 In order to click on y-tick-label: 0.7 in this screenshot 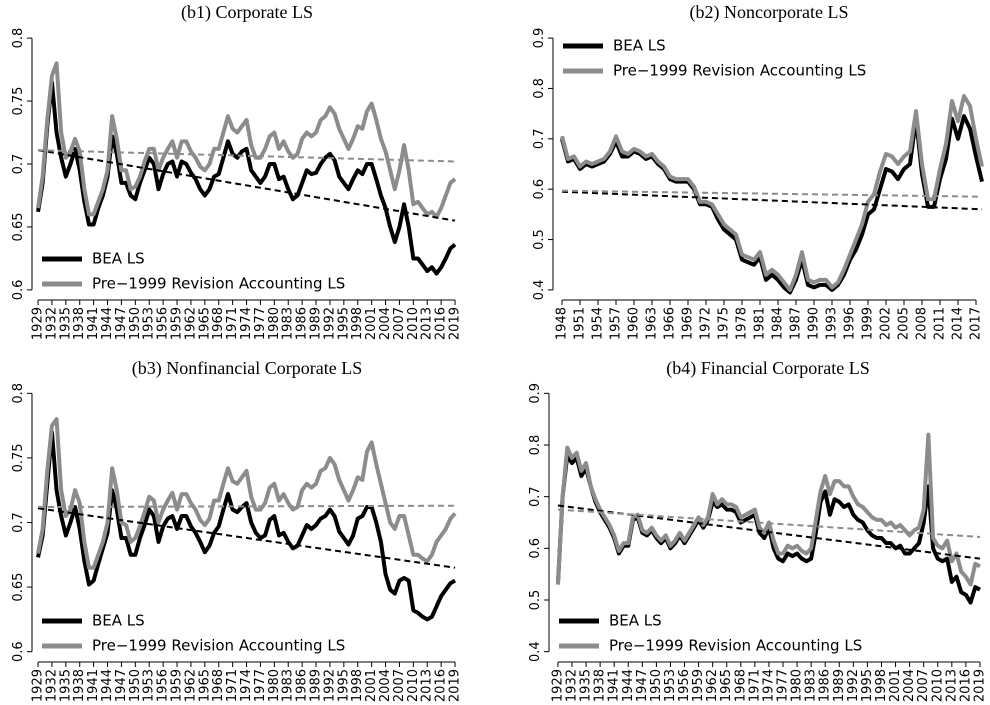, I will do `click(539, 138)`.